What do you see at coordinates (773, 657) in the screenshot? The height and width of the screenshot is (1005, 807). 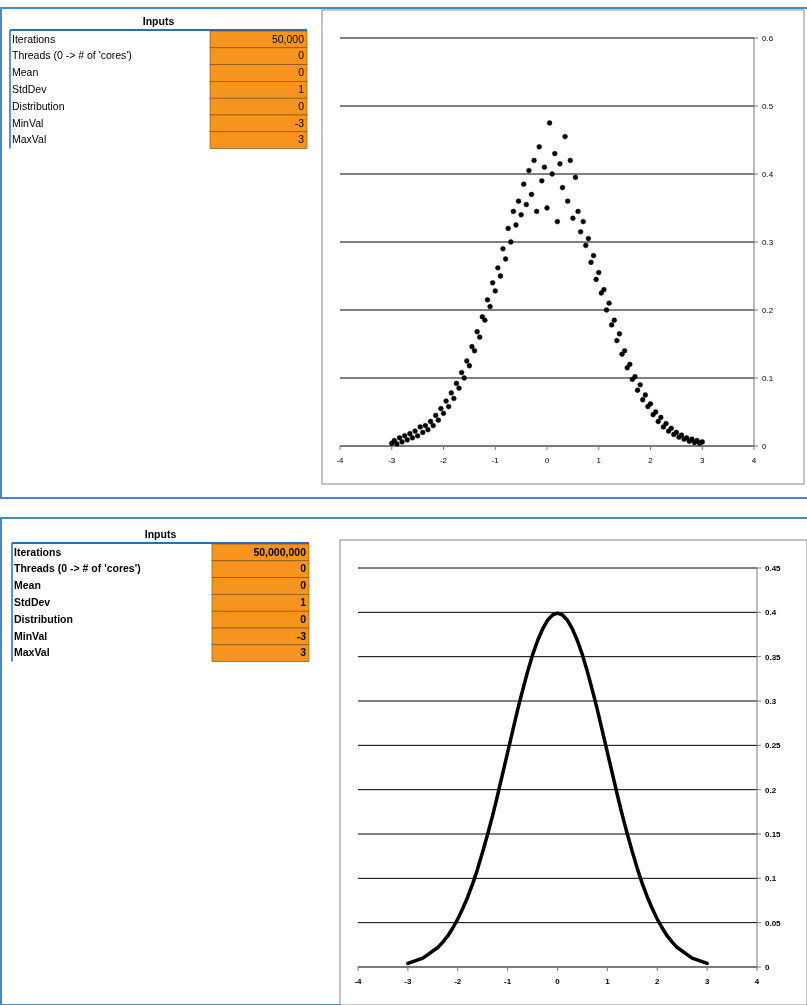 I see `y-tick-label: 0.35` at bounding box center [773, 657].